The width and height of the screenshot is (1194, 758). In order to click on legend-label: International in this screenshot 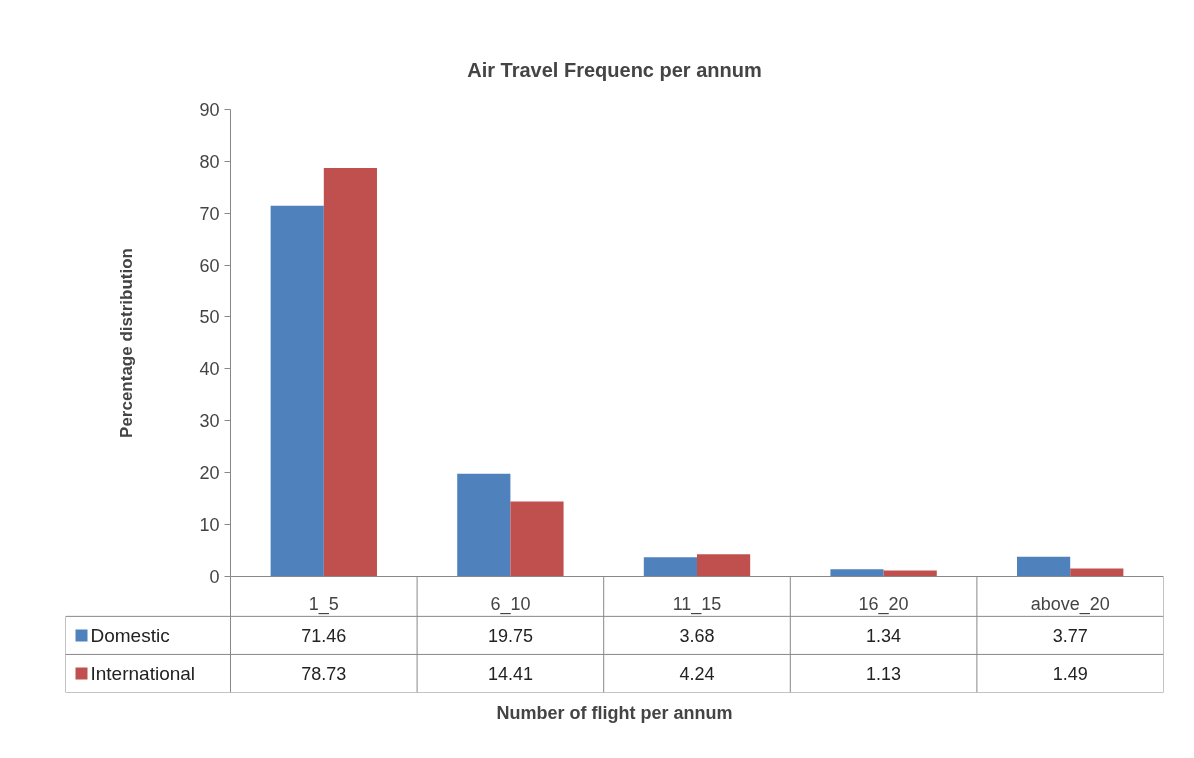, I will do `click(143, 673)`.